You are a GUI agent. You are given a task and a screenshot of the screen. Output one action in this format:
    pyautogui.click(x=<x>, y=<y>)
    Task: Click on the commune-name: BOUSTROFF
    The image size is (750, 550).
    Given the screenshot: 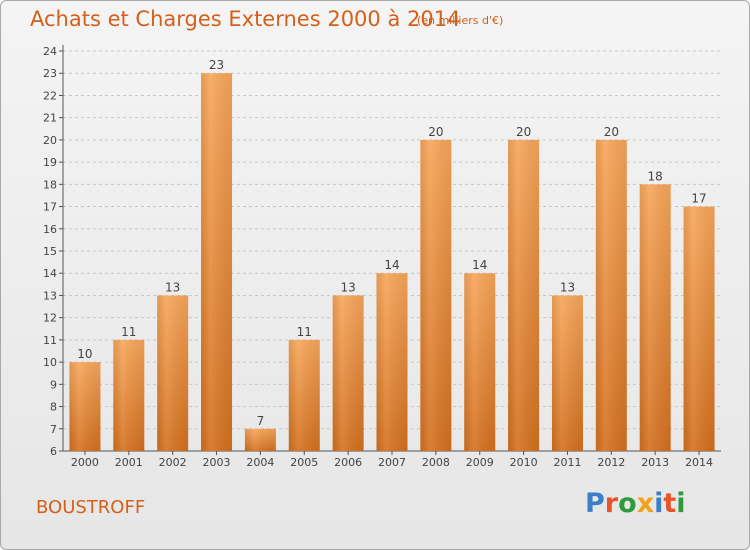 What is the action you would take?
    pyautogui.click(x=91, y=507)
    